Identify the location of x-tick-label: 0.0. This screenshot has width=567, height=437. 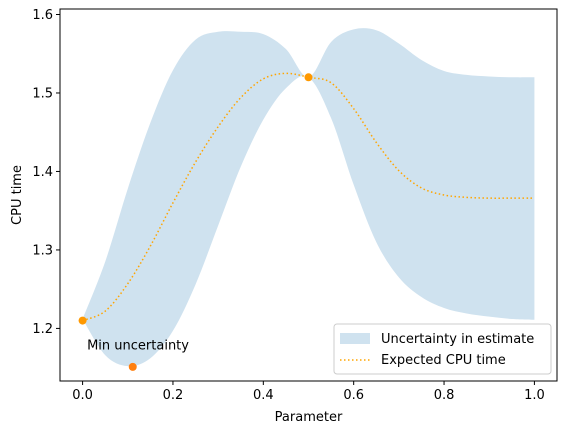
(82, 395).